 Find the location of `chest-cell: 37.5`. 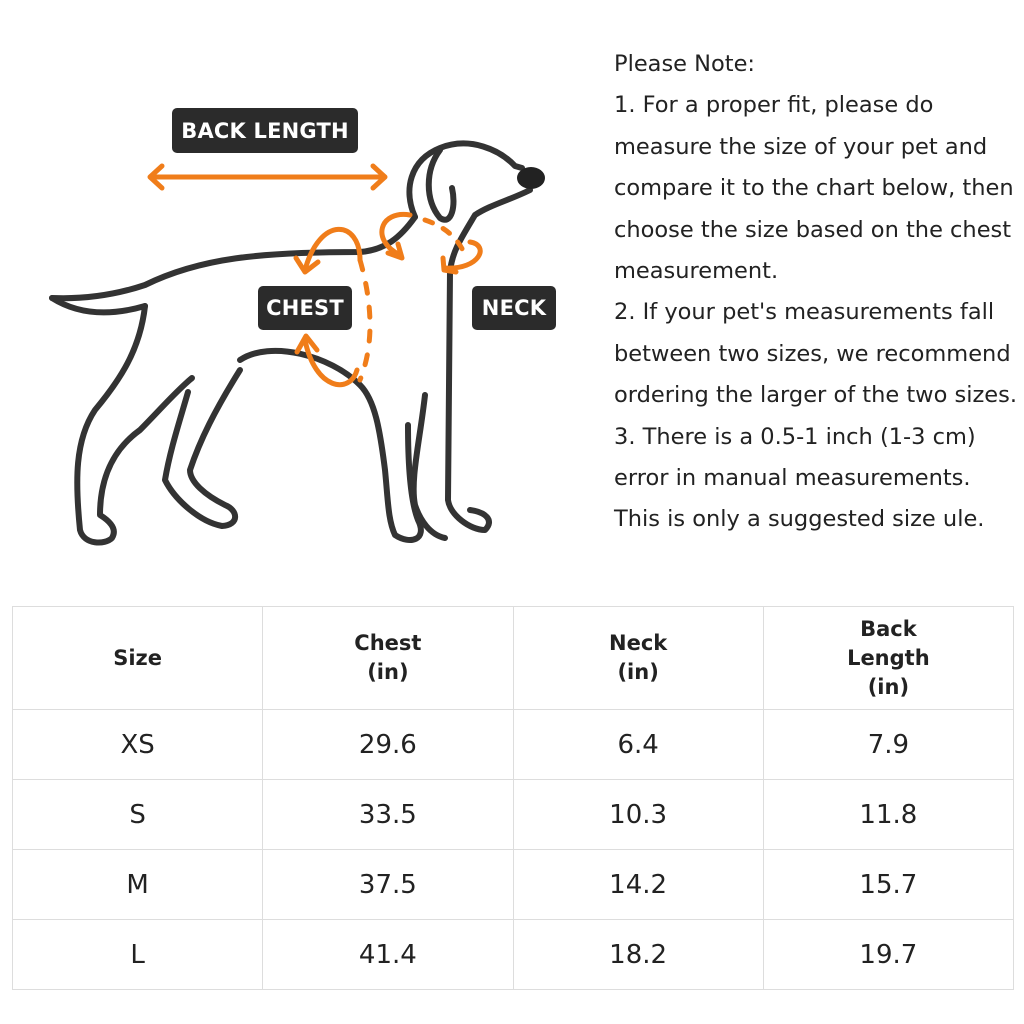

chest-cell: 37.5 is located at coordinates (388, 884).